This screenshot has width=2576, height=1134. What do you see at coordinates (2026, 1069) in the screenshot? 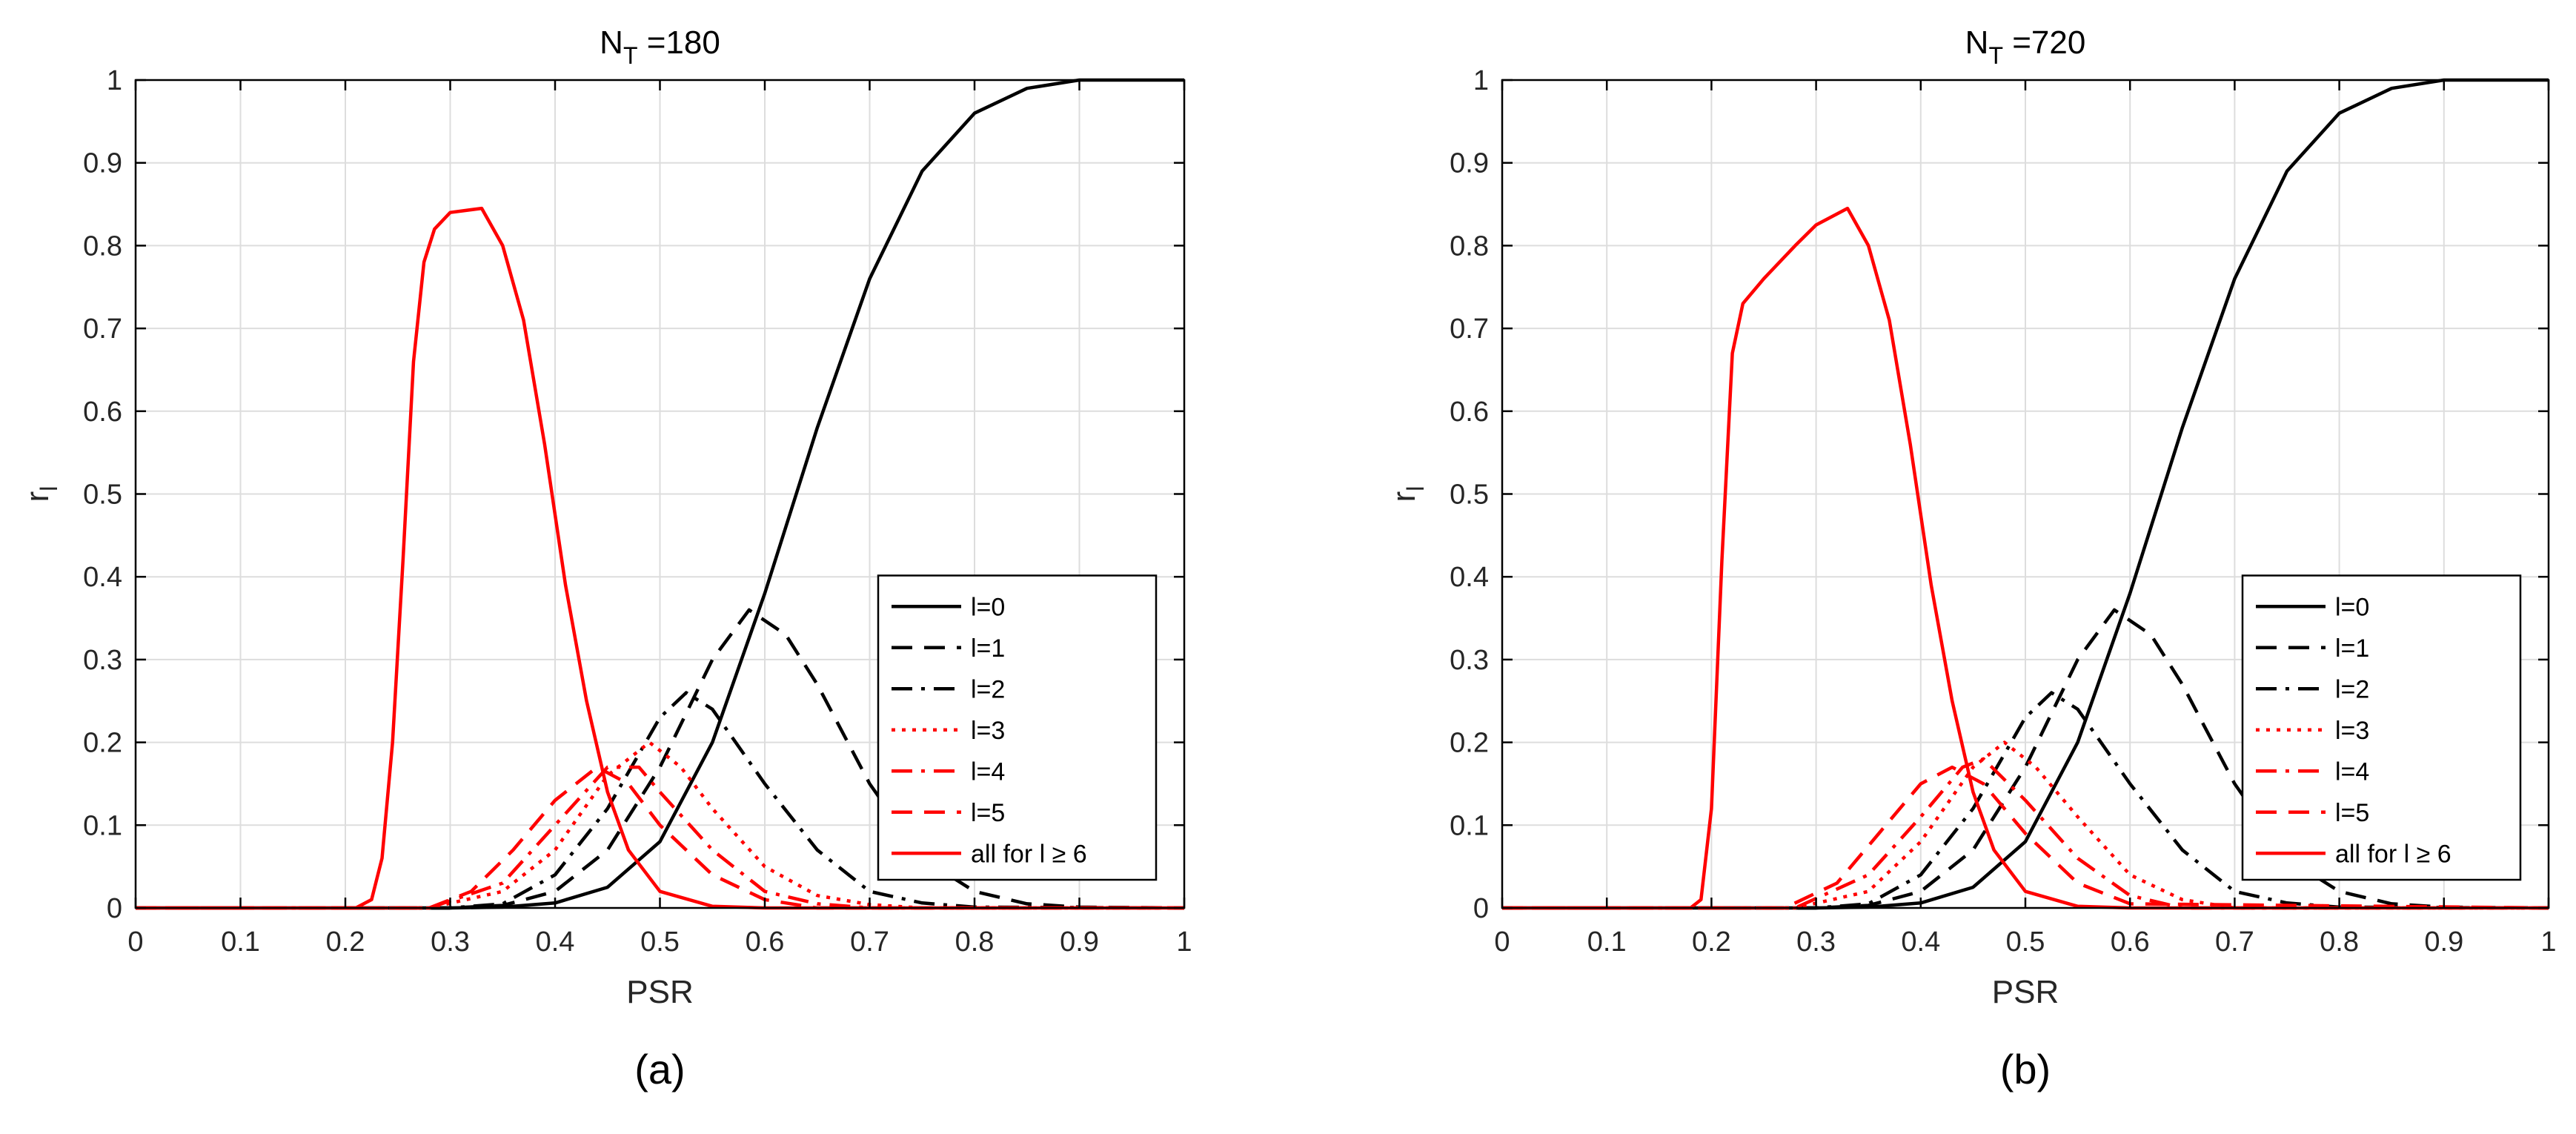
I see `panel-caption: (b)` at bounding box center [2026, 1069].